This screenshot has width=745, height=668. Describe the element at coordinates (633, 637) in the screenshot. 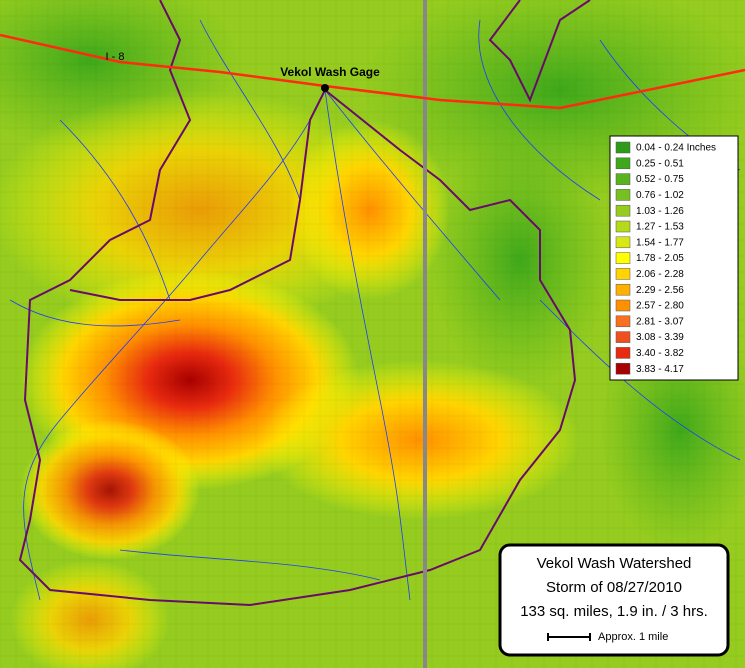

I see `scale-label: Approx. 1 mile` at that location.